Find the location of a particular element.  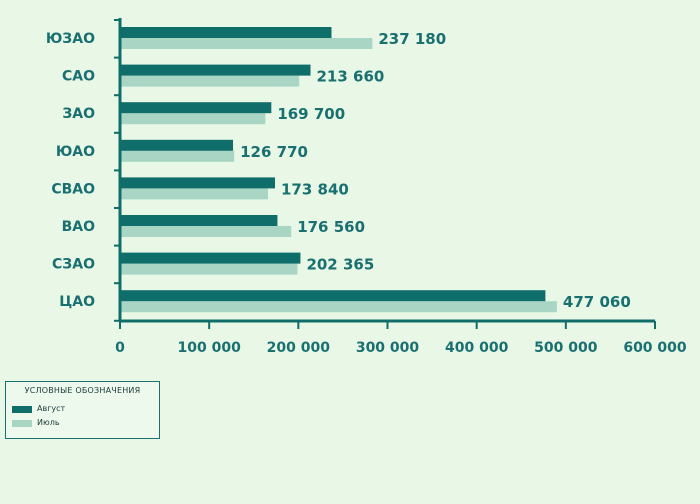

x-tick-label: 200 000 is located at coordinates (299, 348).